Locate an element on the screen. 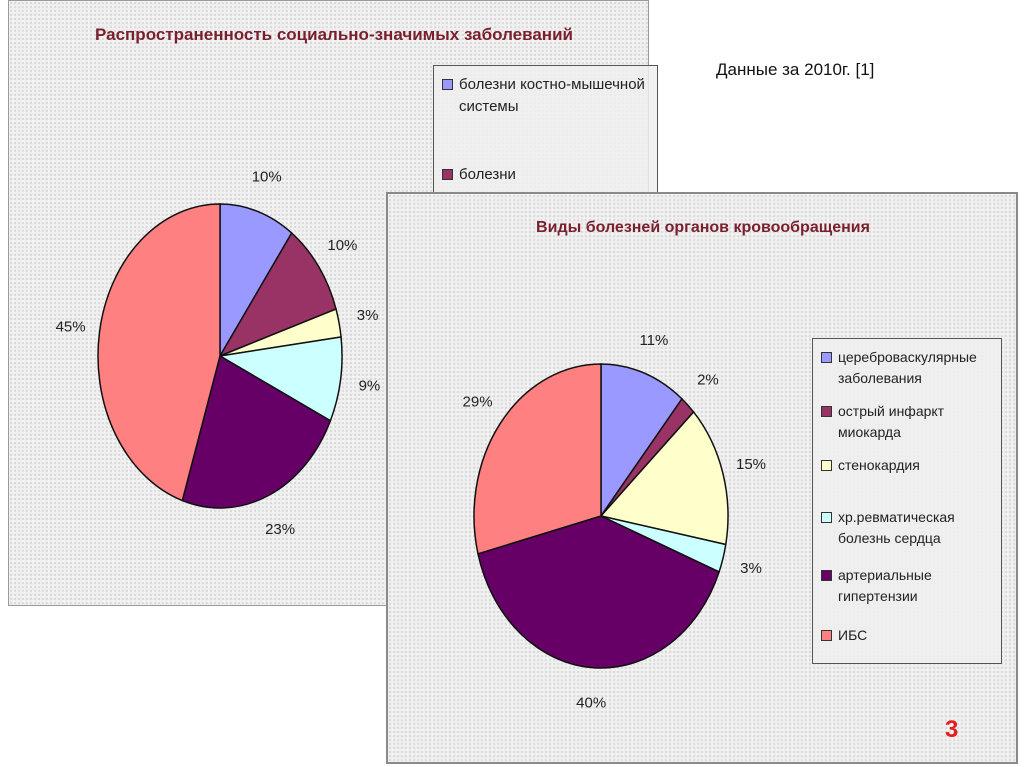 This screenshot has width=1024, height=767. legend-item: артериальные гипертензии is located at coordinates (911, 586).